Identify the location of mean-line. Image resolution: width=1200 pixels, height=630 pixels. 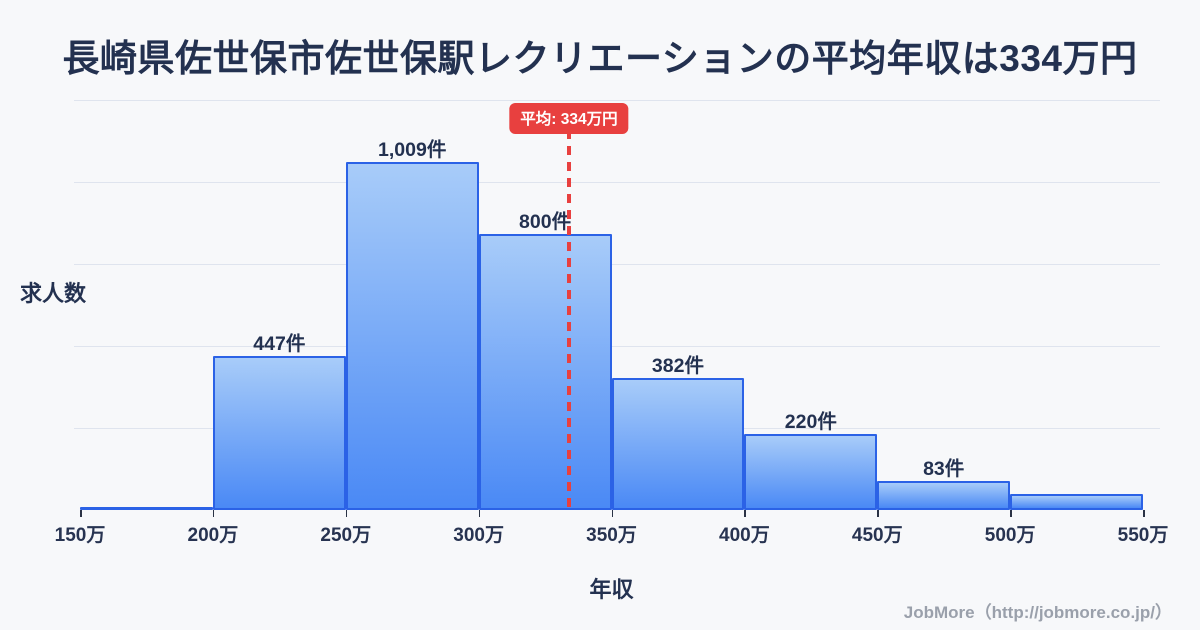
(569, 320).